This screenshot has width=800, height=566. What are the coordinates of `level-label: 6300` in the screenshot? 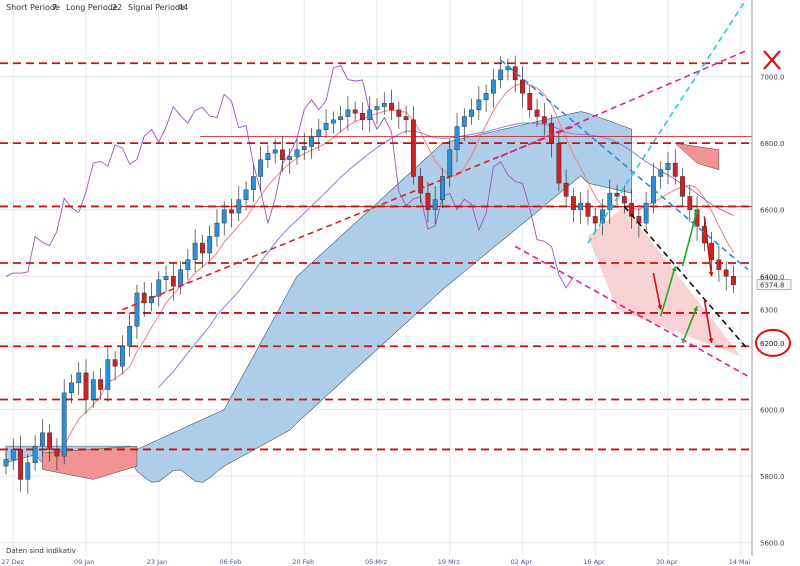 It's located at (769, 311).